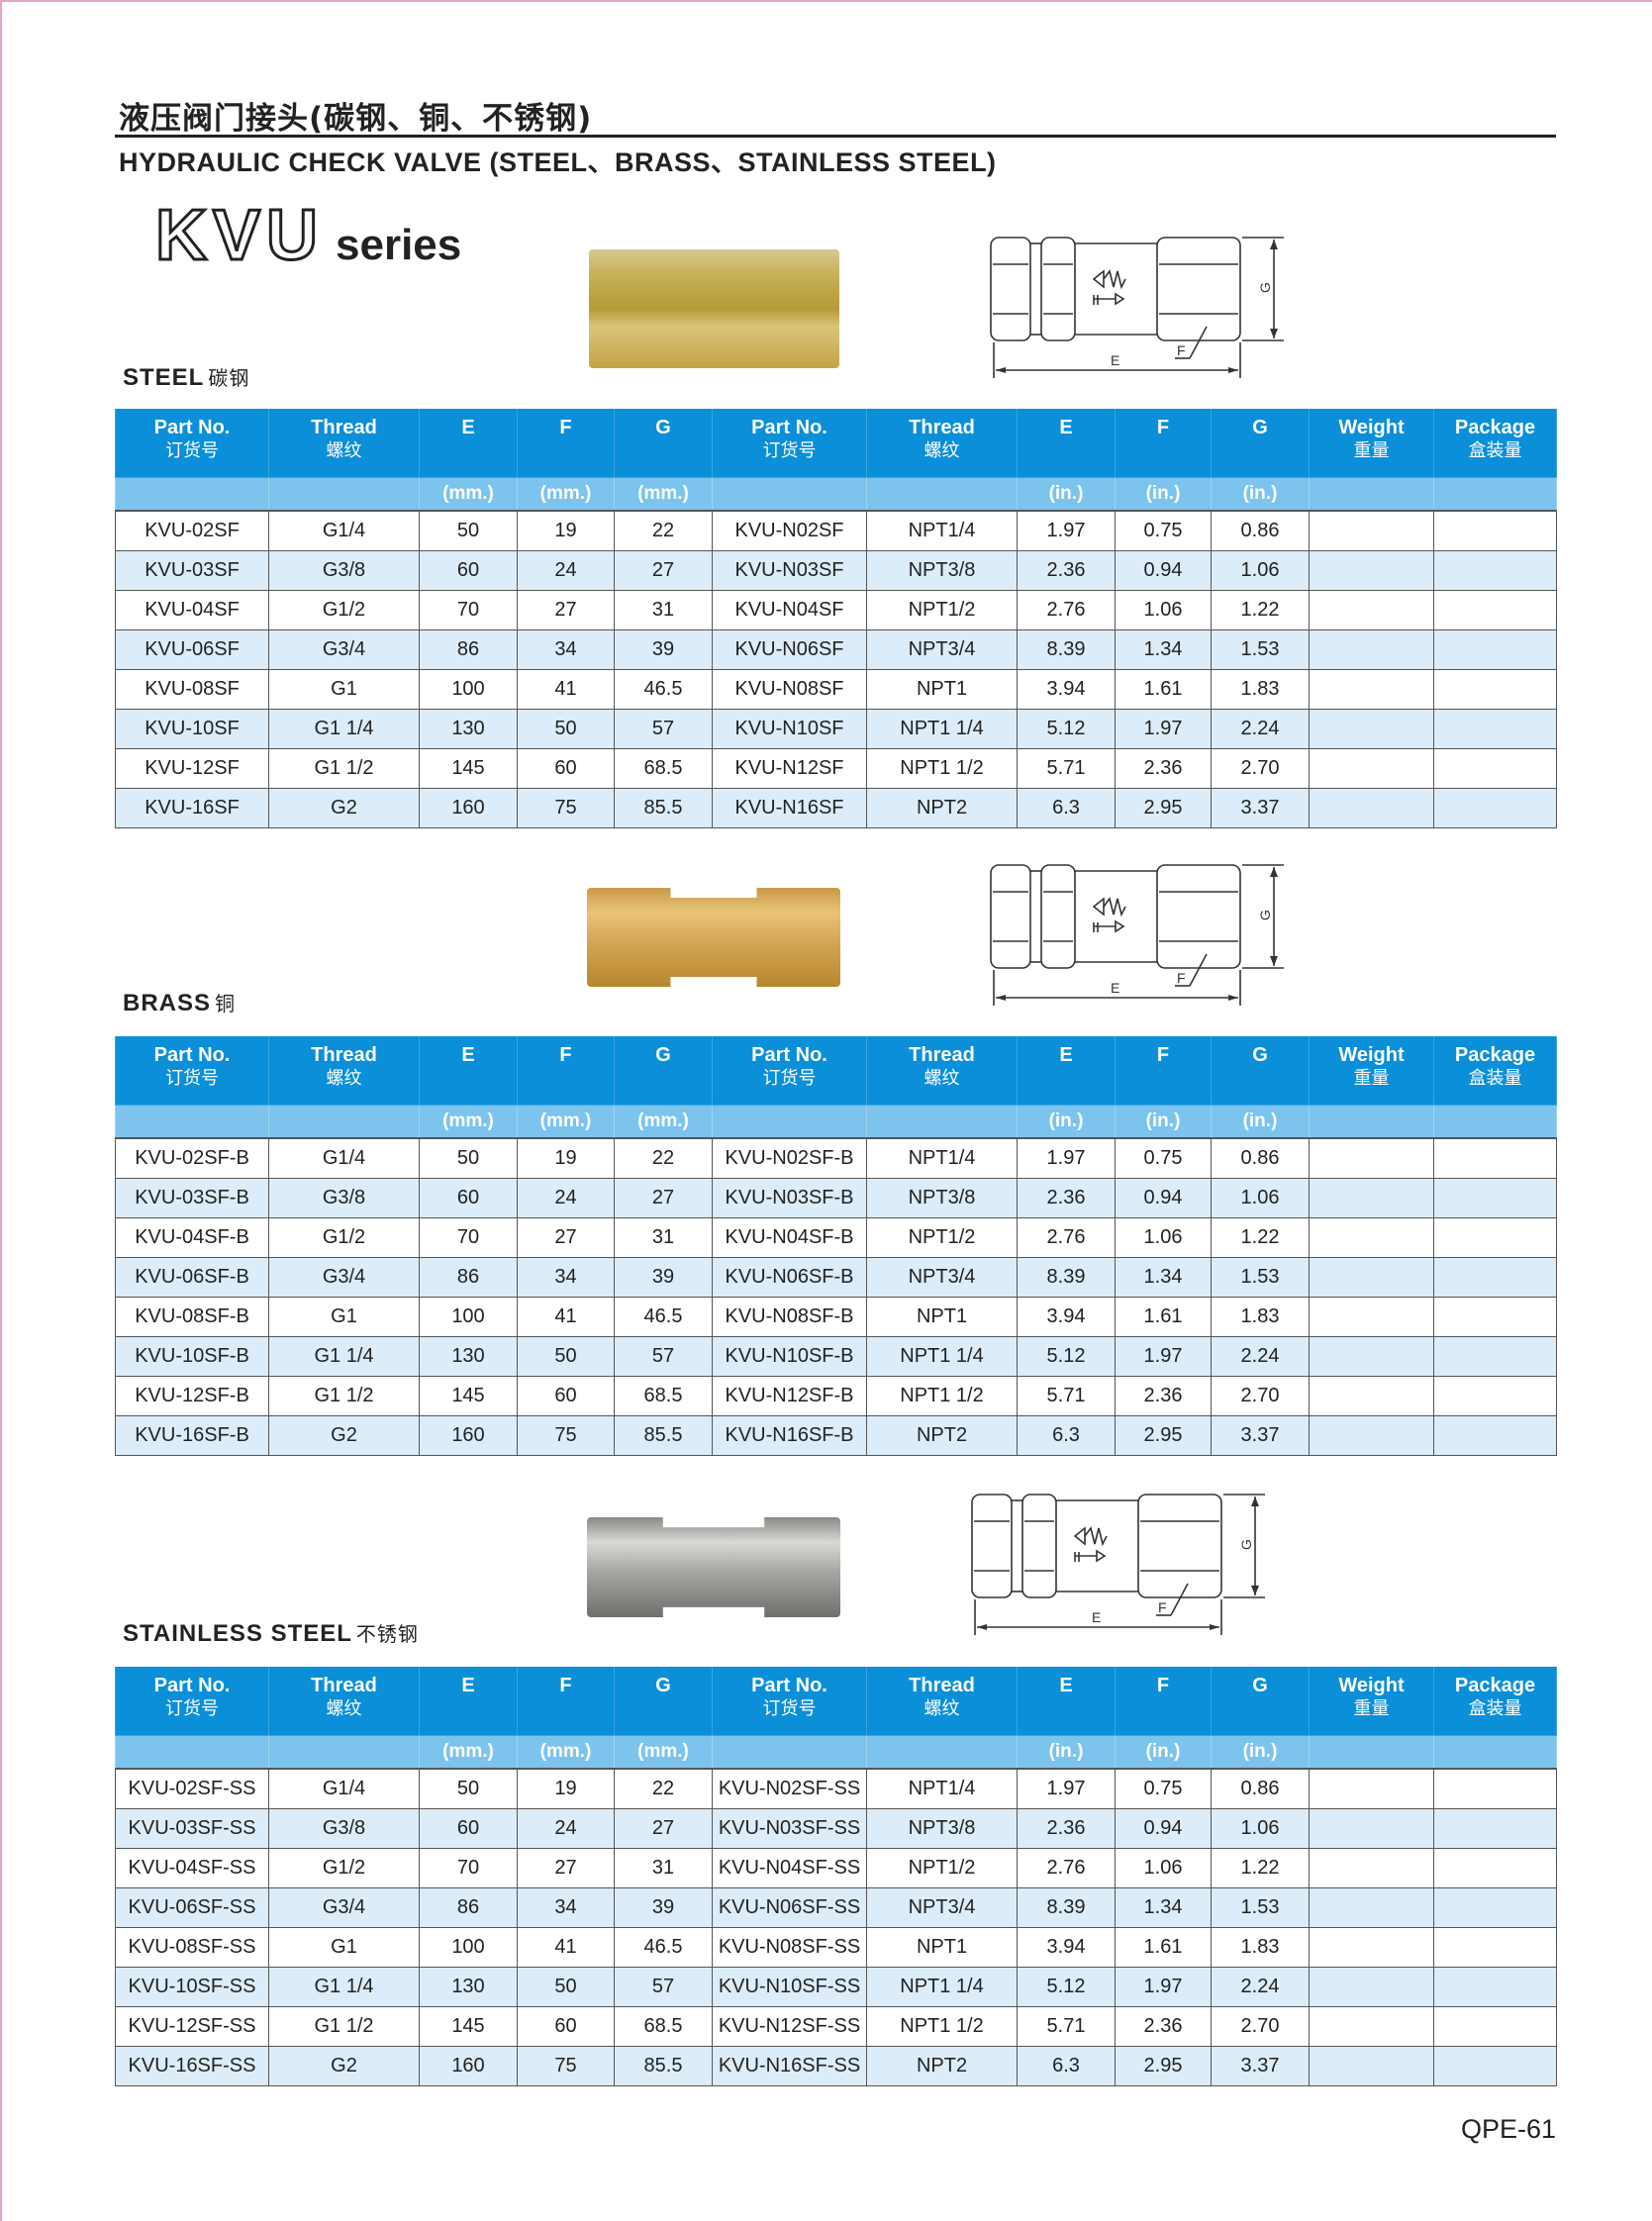  I want to click on unit-weight, so click(1371, 1752).